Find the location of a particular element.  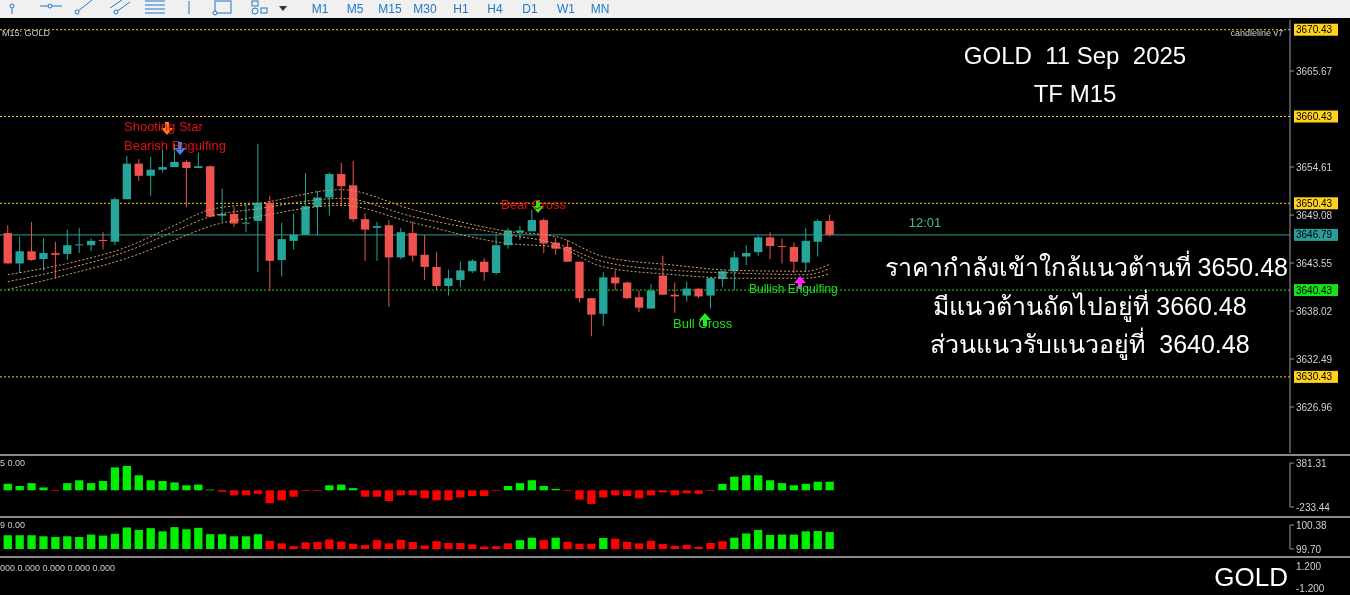

annotation: มีแนวต้านถัดไปอยู่ที่ 3660.48 is located at coordinates (1090, 305).